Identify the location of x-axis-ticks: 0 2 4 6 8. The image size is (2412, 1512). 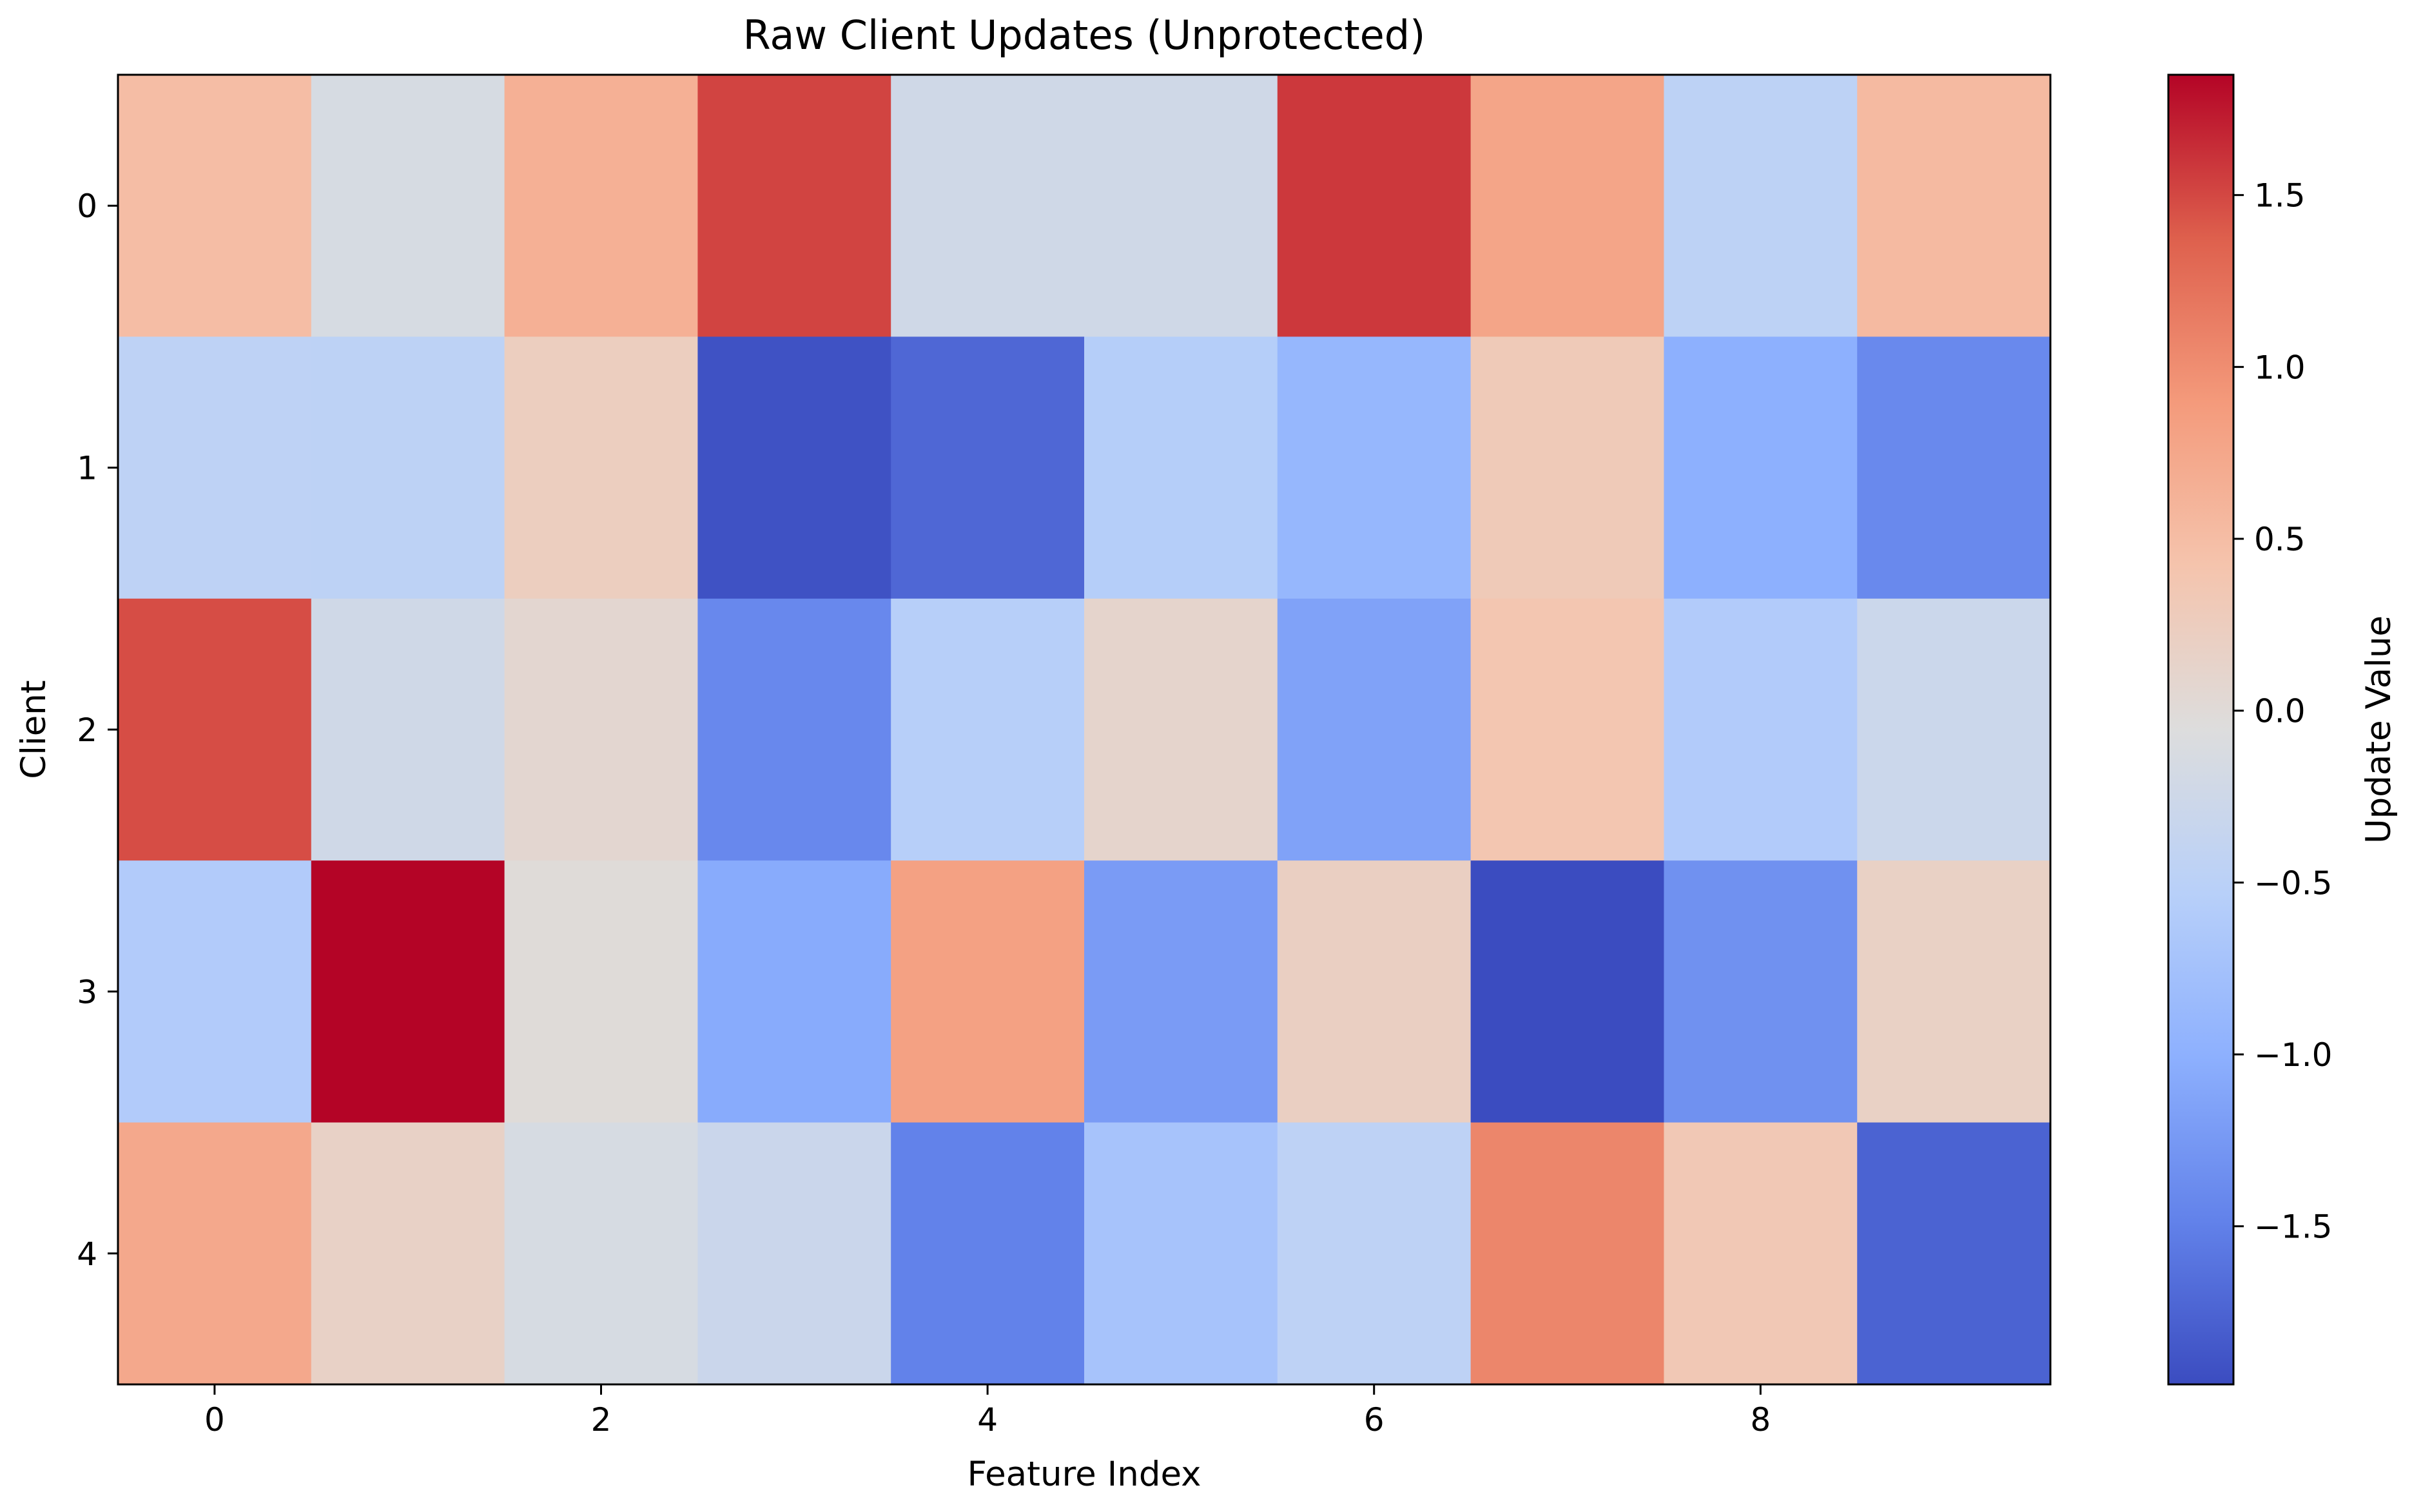
(988, 1411).